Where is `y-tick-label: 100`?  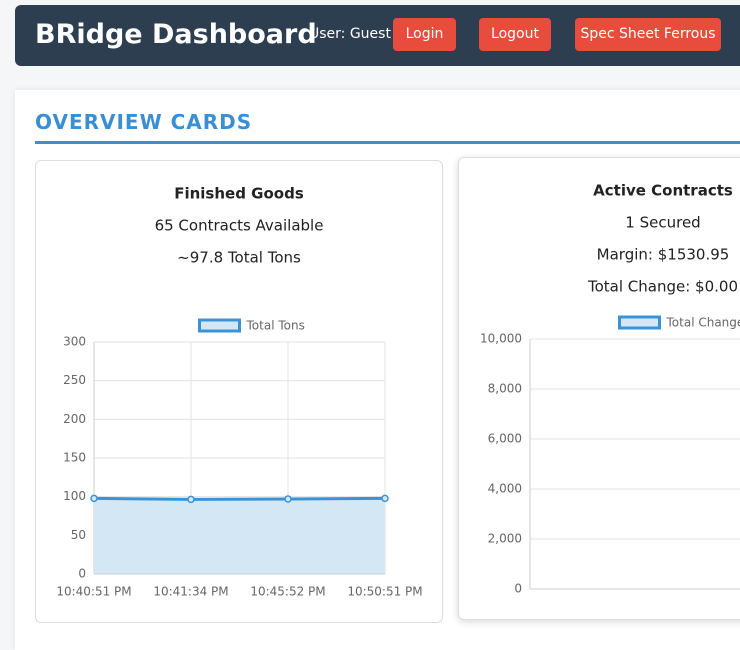 y-tick-label: 100 is located at coordinates (74, 496).